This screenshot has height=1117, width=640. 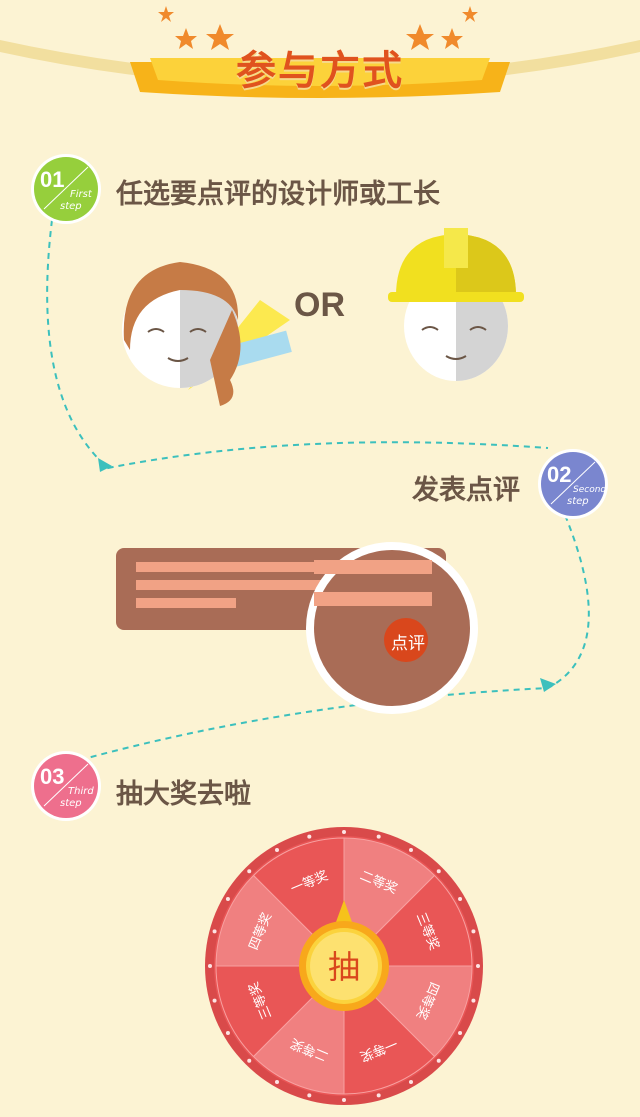 I want to click on prize-wheel: 一等奖 二等奖 三等奖 四等奖 一等奖 二等奖 三等奖 四等奖, so click(x=344, y=966).